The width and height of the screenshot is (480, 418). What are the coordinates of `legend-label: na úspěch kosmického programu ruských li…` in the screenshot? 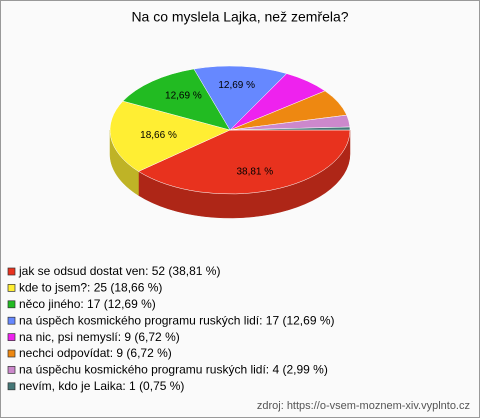 It's located at (177, 320).